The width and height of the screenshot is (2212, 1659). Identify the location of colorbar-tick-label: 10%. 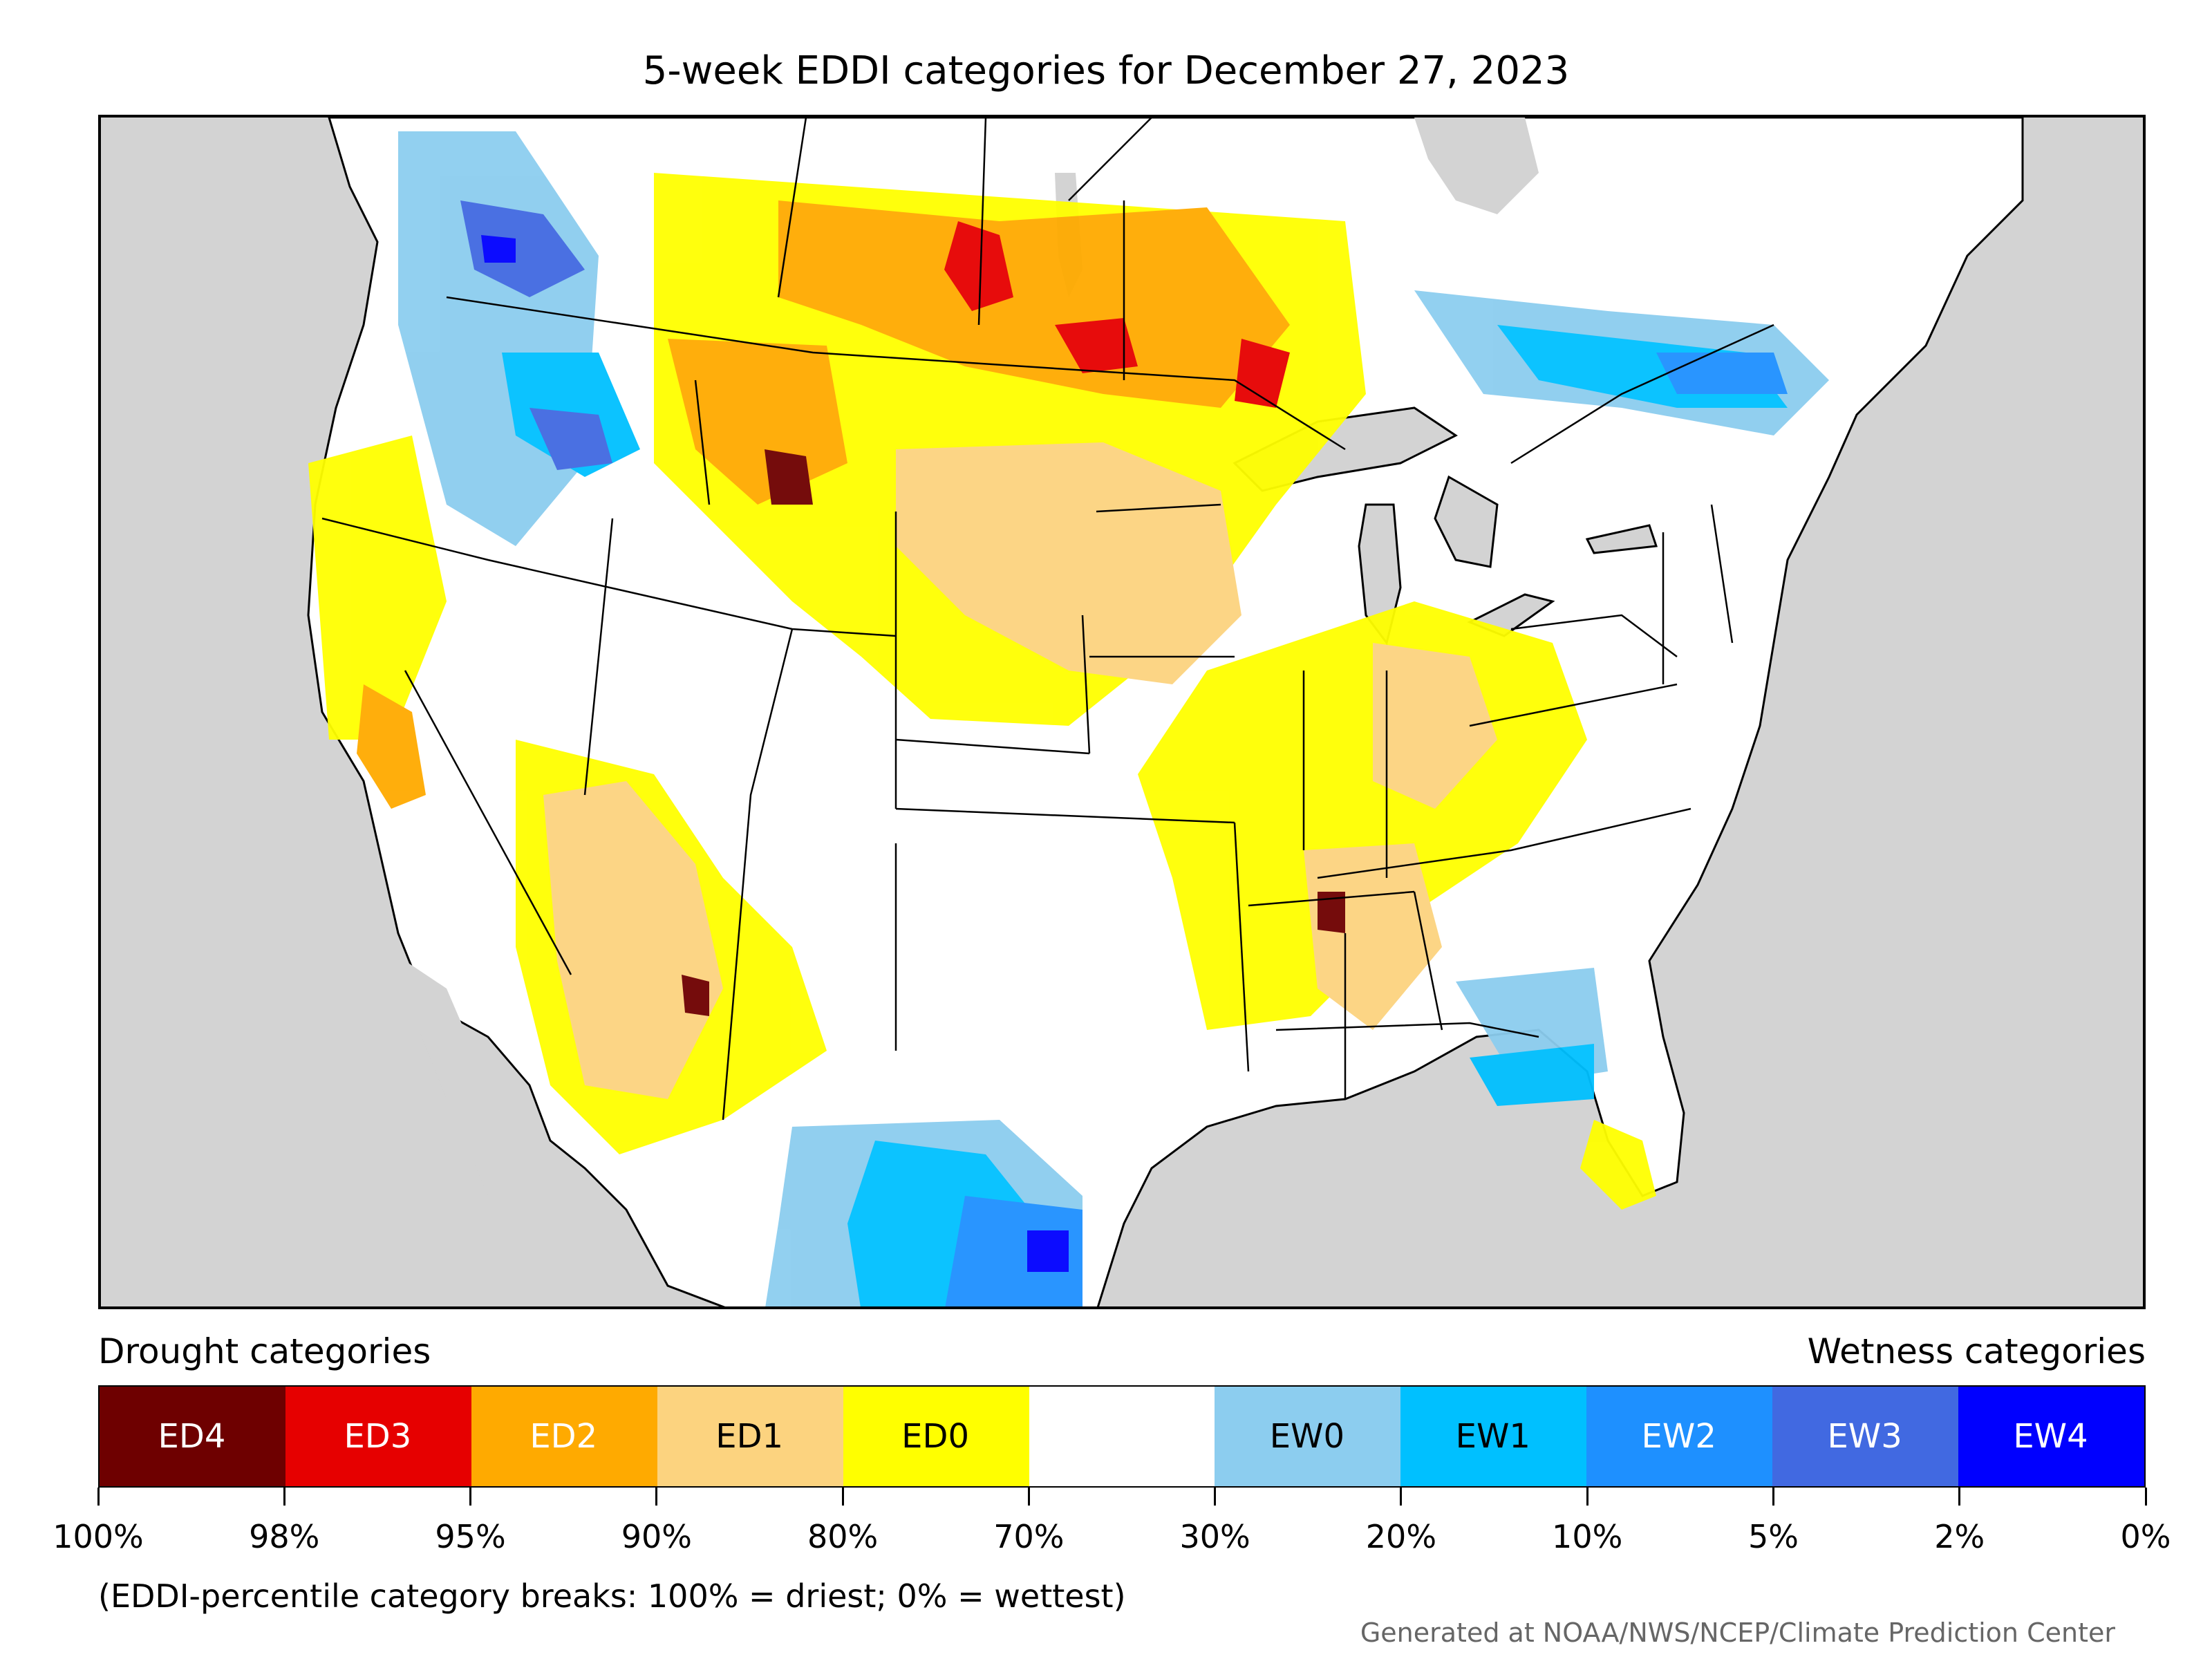
(1587, 1536).